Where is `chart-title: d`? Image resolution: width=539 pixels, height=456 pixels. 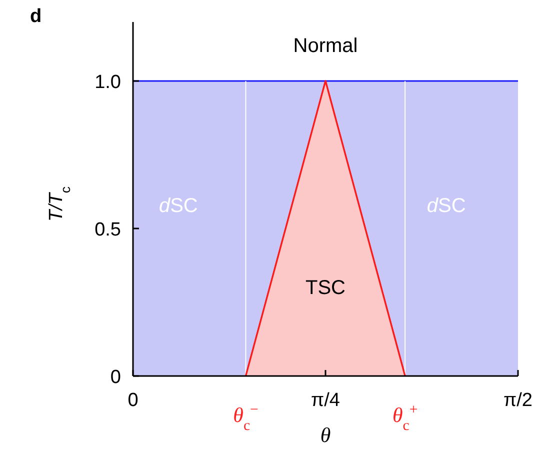 chart-title: d is located at coordinates (36, 16).